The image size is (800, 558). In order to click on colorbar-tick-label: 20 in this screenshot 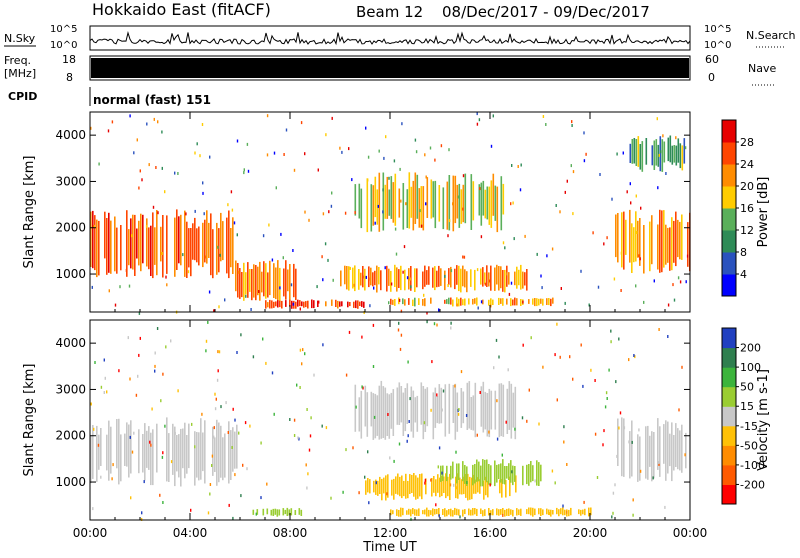, I will do `click(747, 186)`.